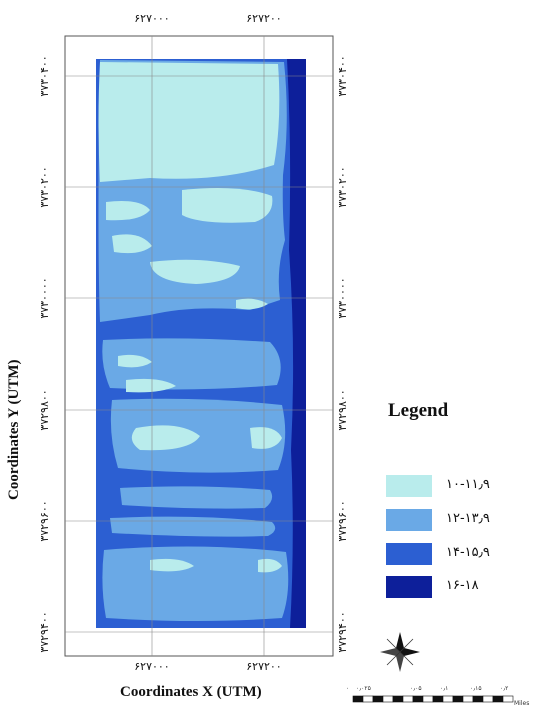 This screenshot has width=537, height=708. I want to click on x-axis-title: Coordinates X (UTM), so click(191, 692).